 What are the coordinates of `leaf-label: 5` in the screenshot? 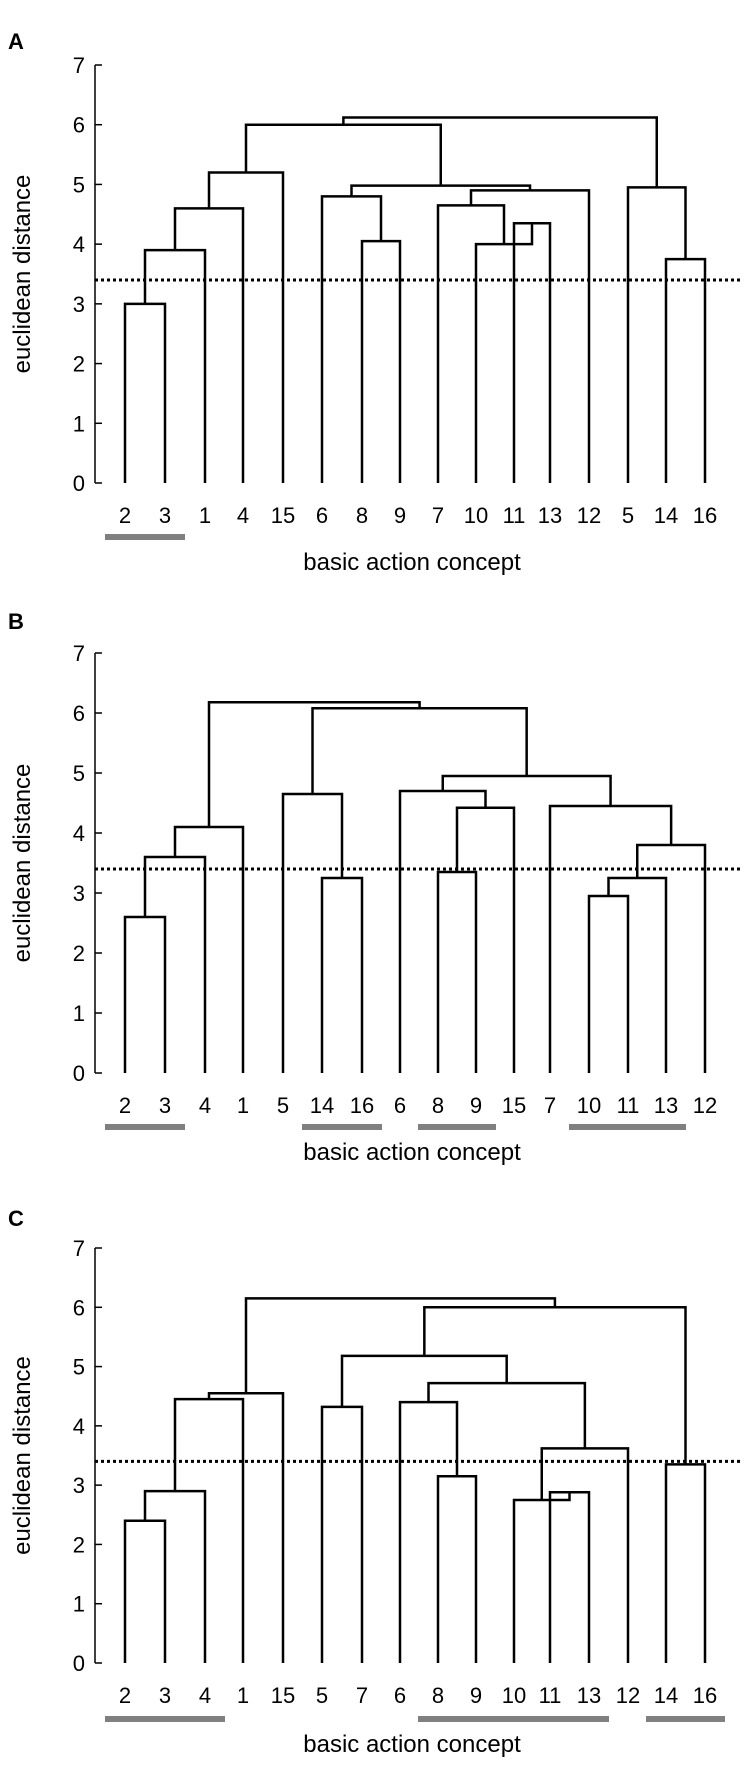 It's located at (628, 515).